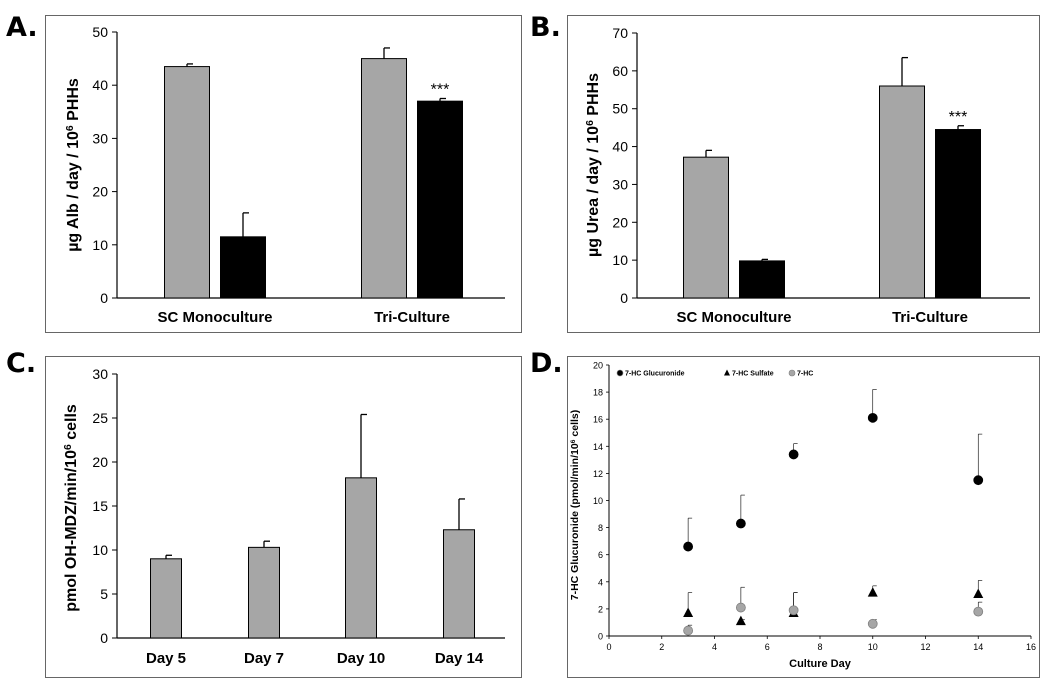 This screenshot has width=1049, height=684. Describe the element at coordinates (753, 374) in the screenshot. I see `chart-d-legend-label: 7-HC Sulfate` at that location.